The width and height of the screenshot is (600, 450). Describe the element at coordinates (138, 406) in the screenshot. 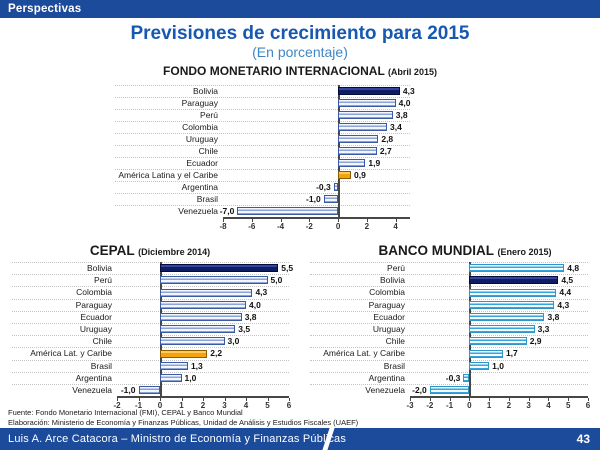

I see `axis-tick-label: -1` at that location.